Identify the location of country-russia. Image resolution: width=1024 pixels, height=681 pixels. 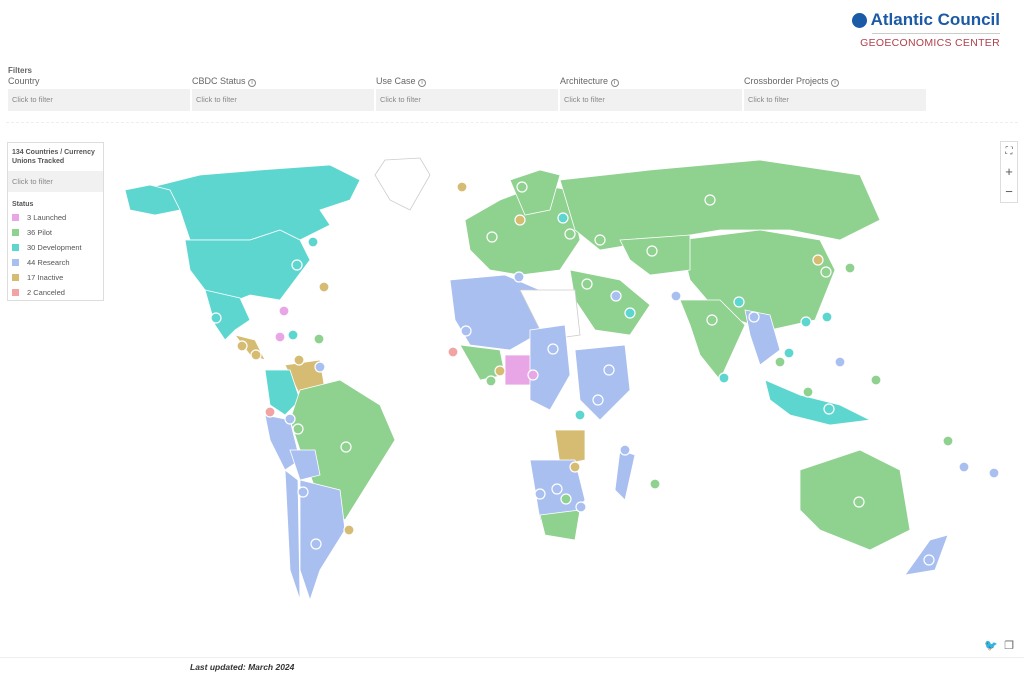
(720, 205).